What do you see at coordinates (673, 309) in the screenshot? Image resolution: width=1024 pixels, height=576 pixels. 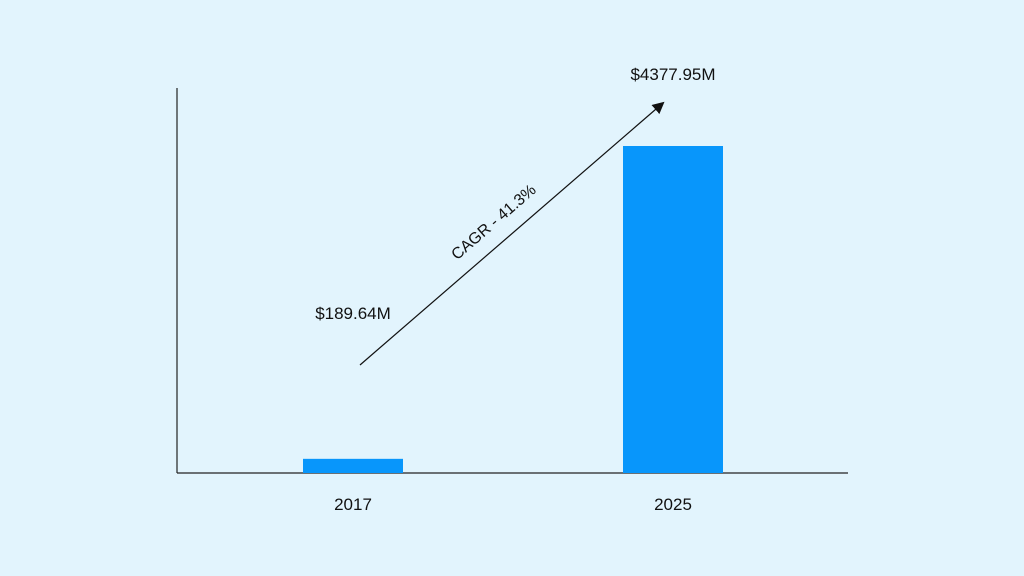 I see `bar-2025` at bounding box center [673, 309].